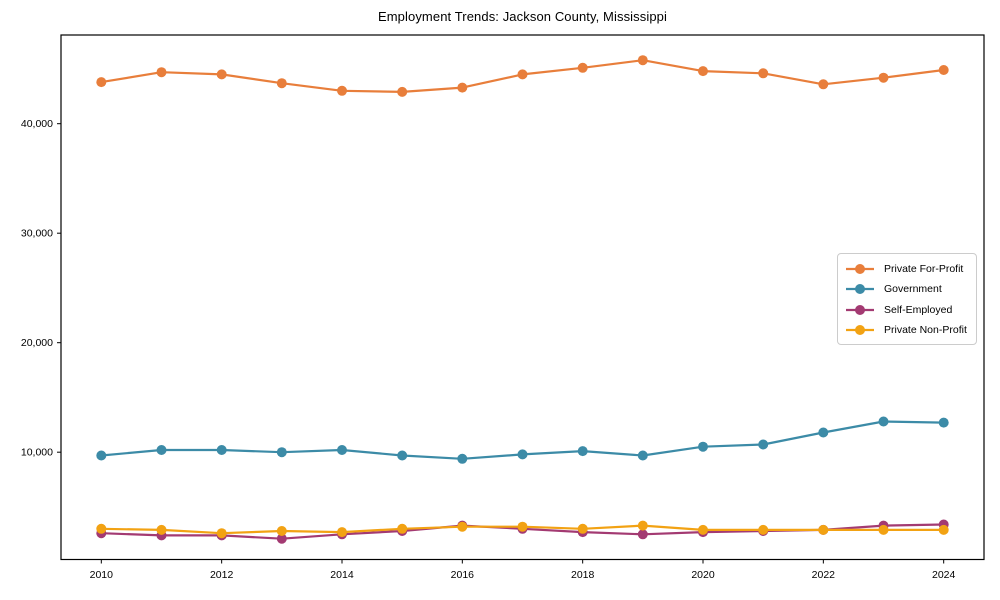 The image size is (1000, 600). Describe the element at coordinates (37, 234) in the screenshot. I see `y-tick-label: 30,000` at that location.